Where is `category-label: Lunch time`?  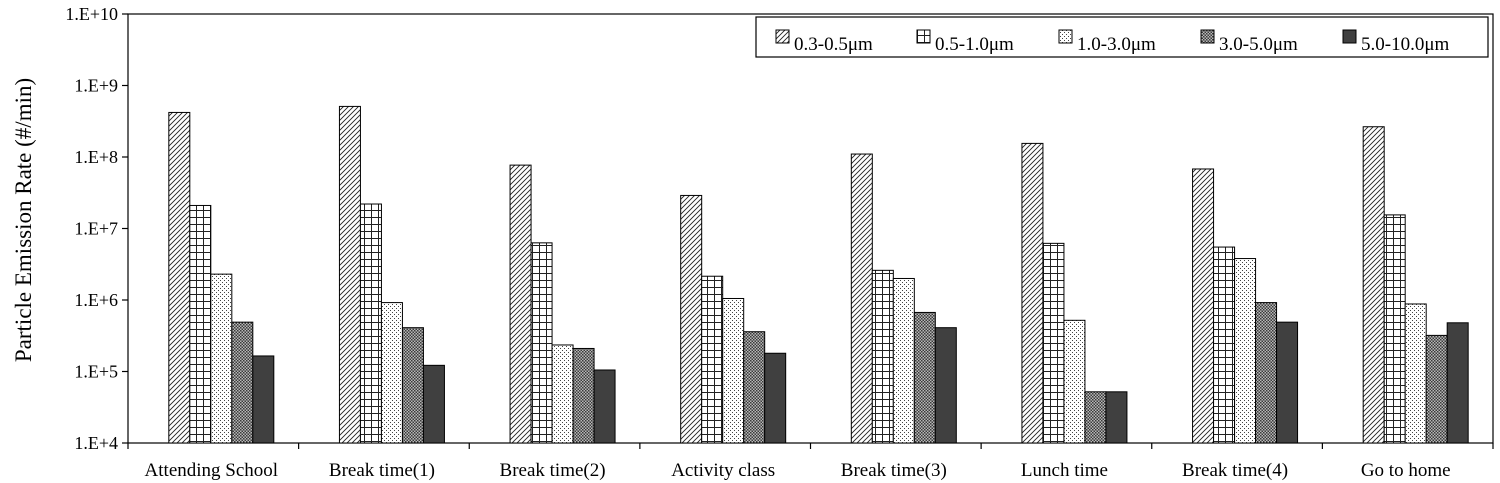 category-label: Lunch time is located at coordinates (1064, 470).